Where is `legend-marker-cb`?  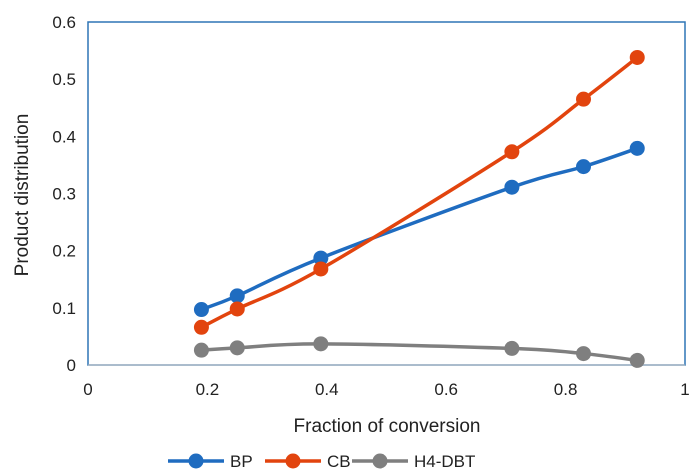 legend-marker-cb is located at coordinates (293, 461).